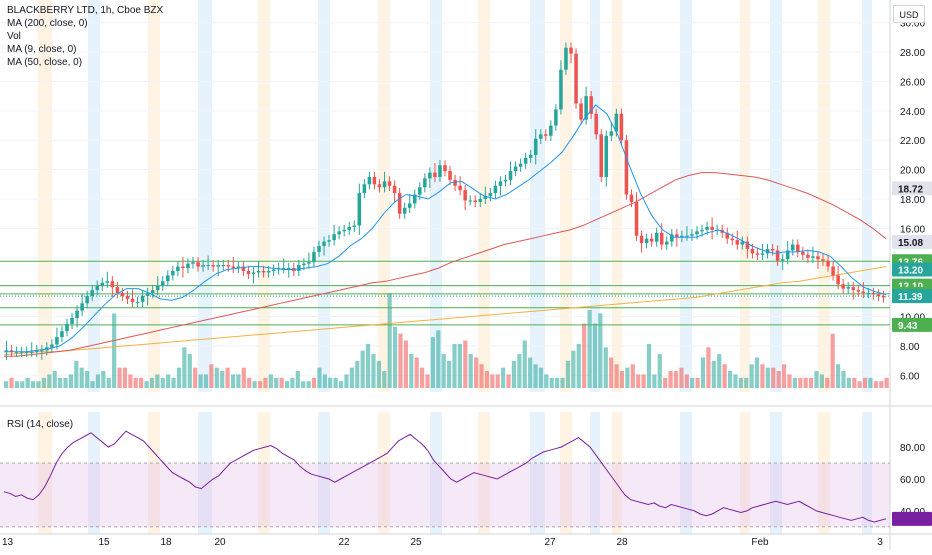  I want to click on price-tick-label: 18.00, so click(912, 200).